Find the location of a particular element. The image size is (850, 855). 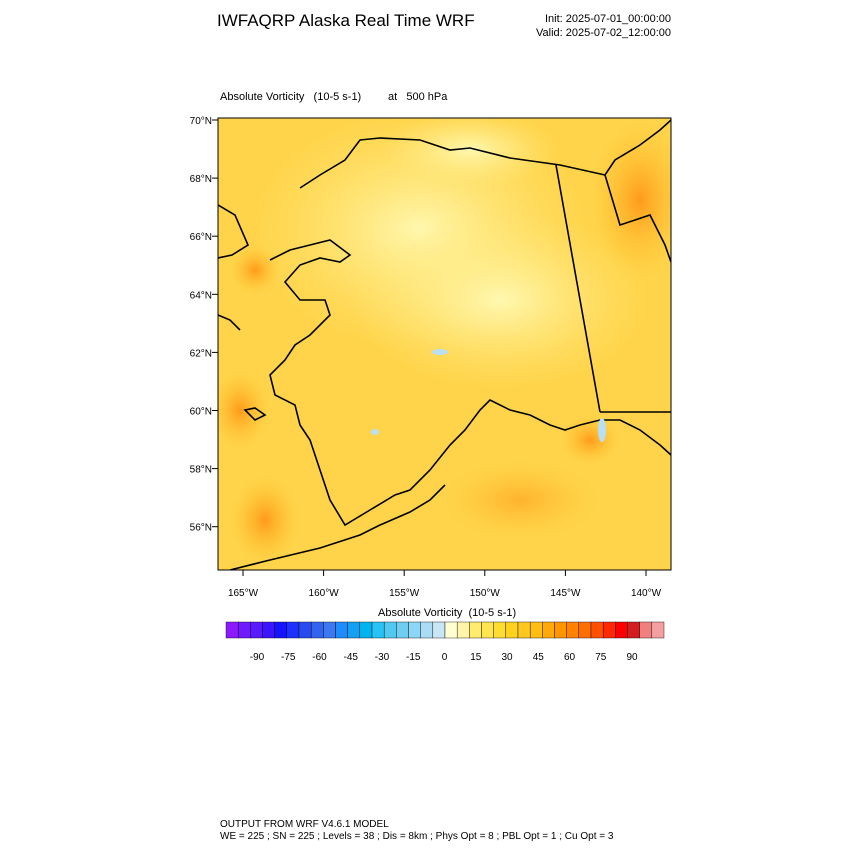

lon-label: 140°W is located at coordinates (646, 593).